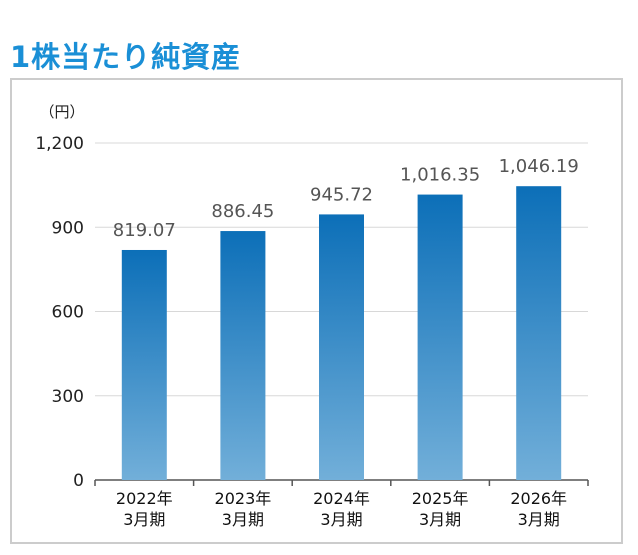 The image size is (638, 555). I want to click on x-tick-label-year: 2024年, so click(341, 498).